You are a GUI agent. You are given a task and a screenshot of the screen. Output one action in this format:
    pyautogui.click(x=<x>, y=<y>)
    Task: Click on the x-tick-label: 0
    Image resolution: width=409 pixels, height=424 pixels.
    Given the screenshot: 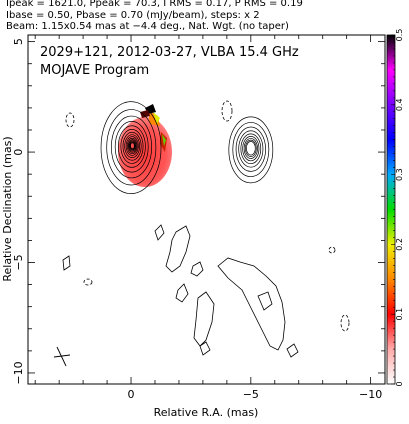 What is the action you would take?
    pyautogui.click(x=131, y=394)
    